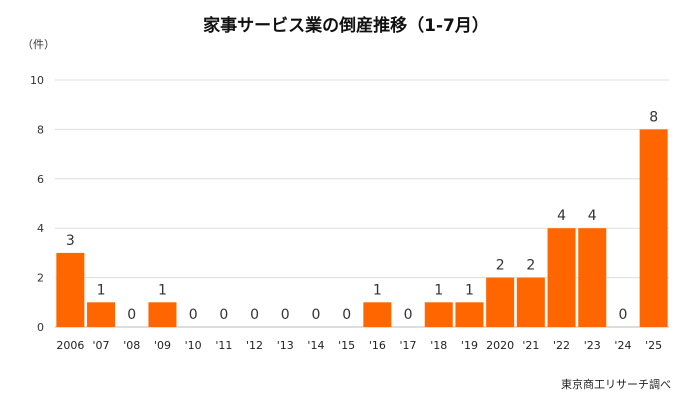 Image resolution: width=692 pixels, height=407 pixels. What do you see at coordinates (37, 204) in the screenshot?
I see `y-axis-ticks: 0 2 4 6 8 10` at bounding box center [37, 204].